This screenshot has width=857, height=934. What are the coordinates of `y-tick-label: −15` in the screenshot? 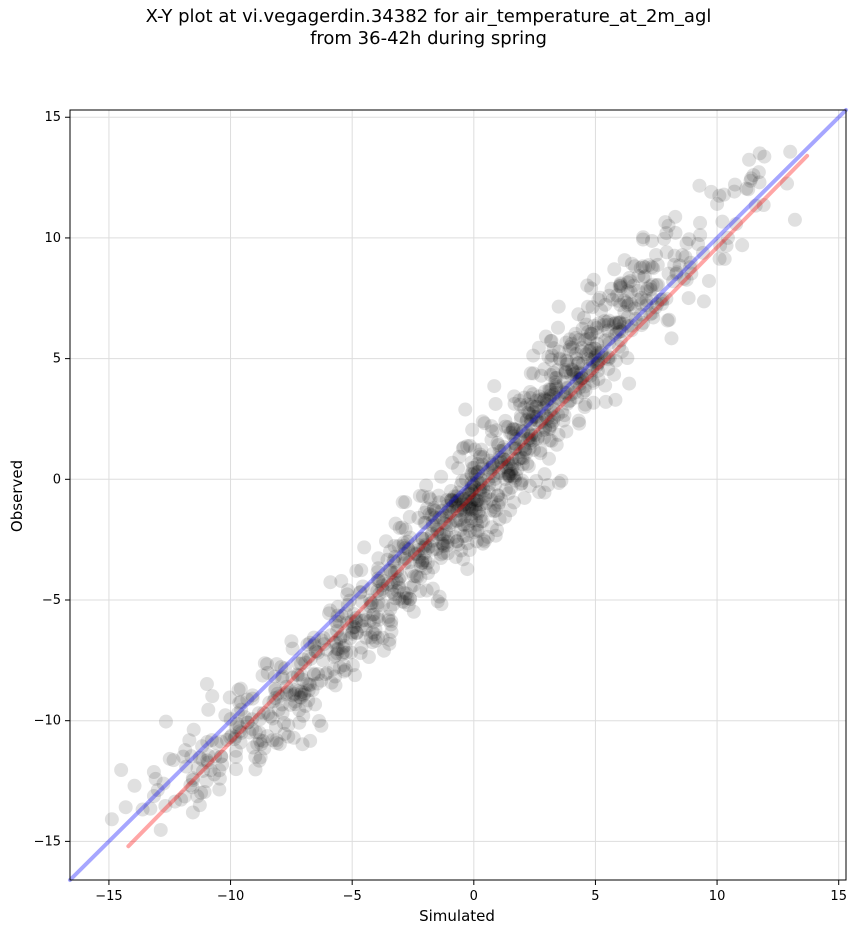 It's located at (47, 841).